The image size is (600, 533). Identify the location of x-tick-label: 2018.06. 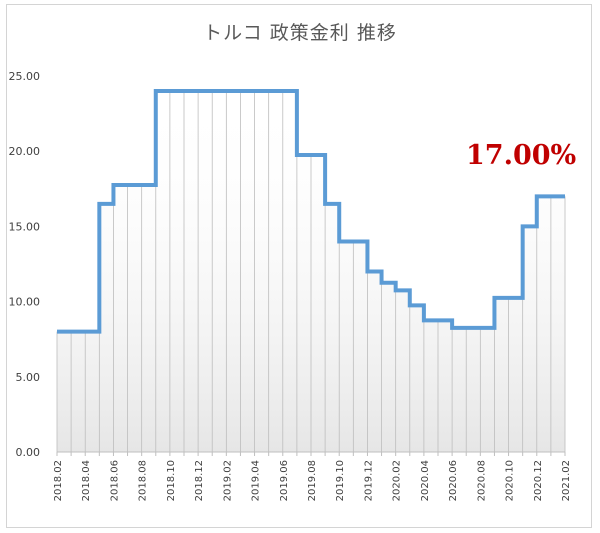
(114, 480).